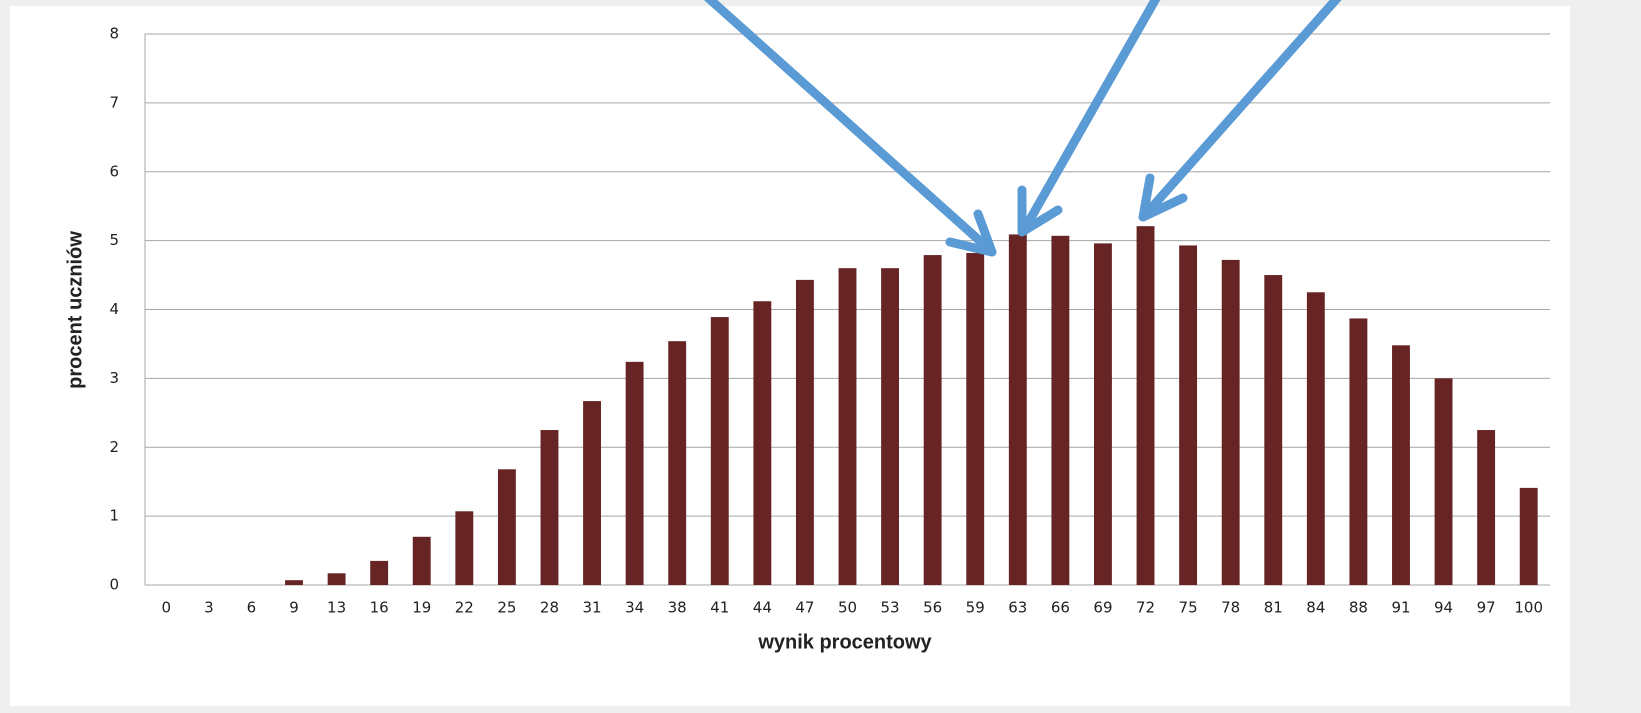 The width and height of the screenshot is (1641, 713). I want to click on x-tick-label: 56, so click(932, 608).